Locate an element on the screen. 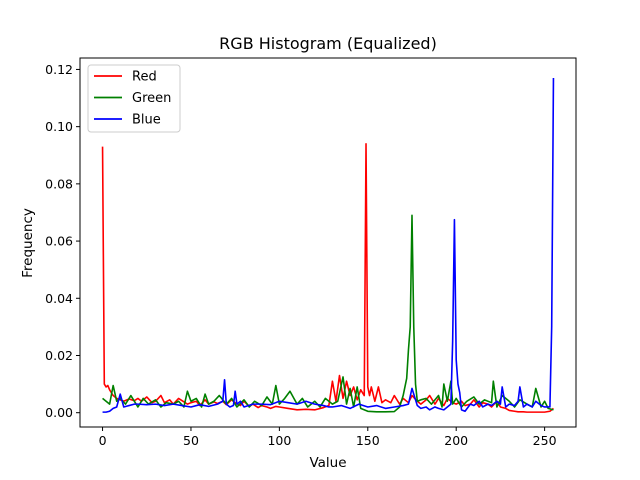 The width and height of the screenshot is (640, 480). y-tick-label: 0.02 is located at coordinates (59, 355).